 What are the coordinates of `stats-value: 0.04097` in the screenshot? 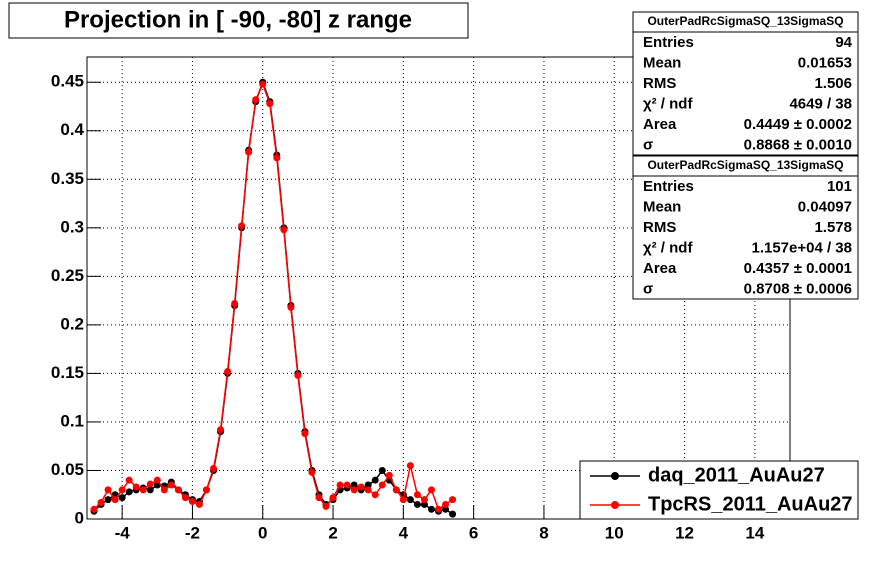 It's located at (825, 206).